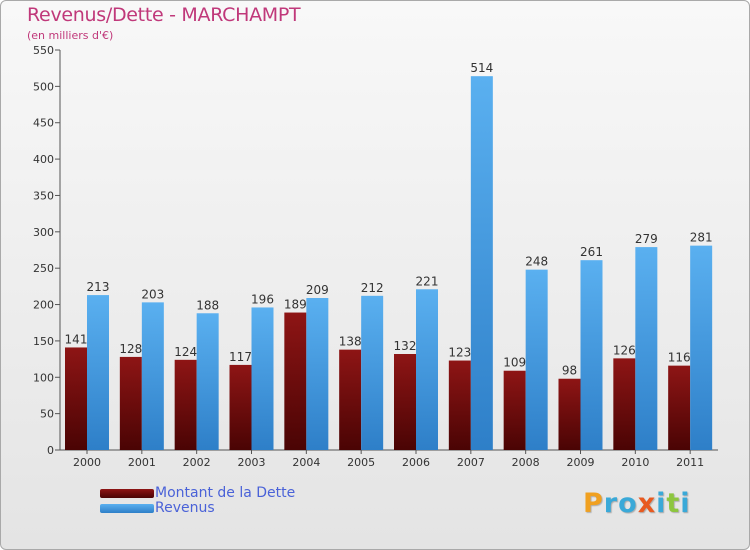  Describe the element at coordinates (471, 462) in the screenshot. I see `x-tick-label: 2007` at that location.